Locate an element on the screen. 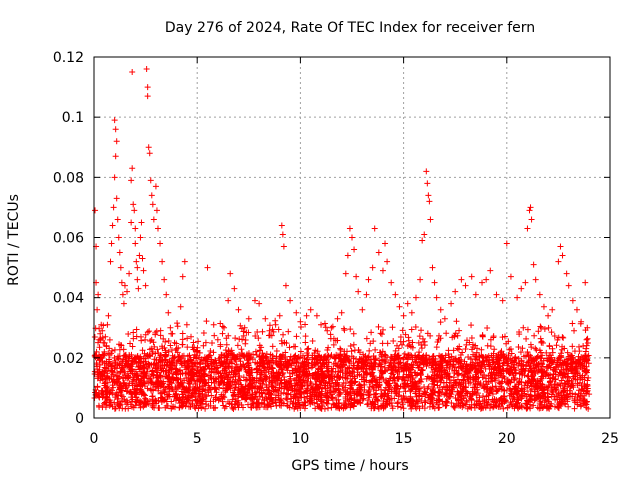 The height and width of the screenshot is (480, 640). y-tick-label: 0.08 is located at coordinates (68, 178).